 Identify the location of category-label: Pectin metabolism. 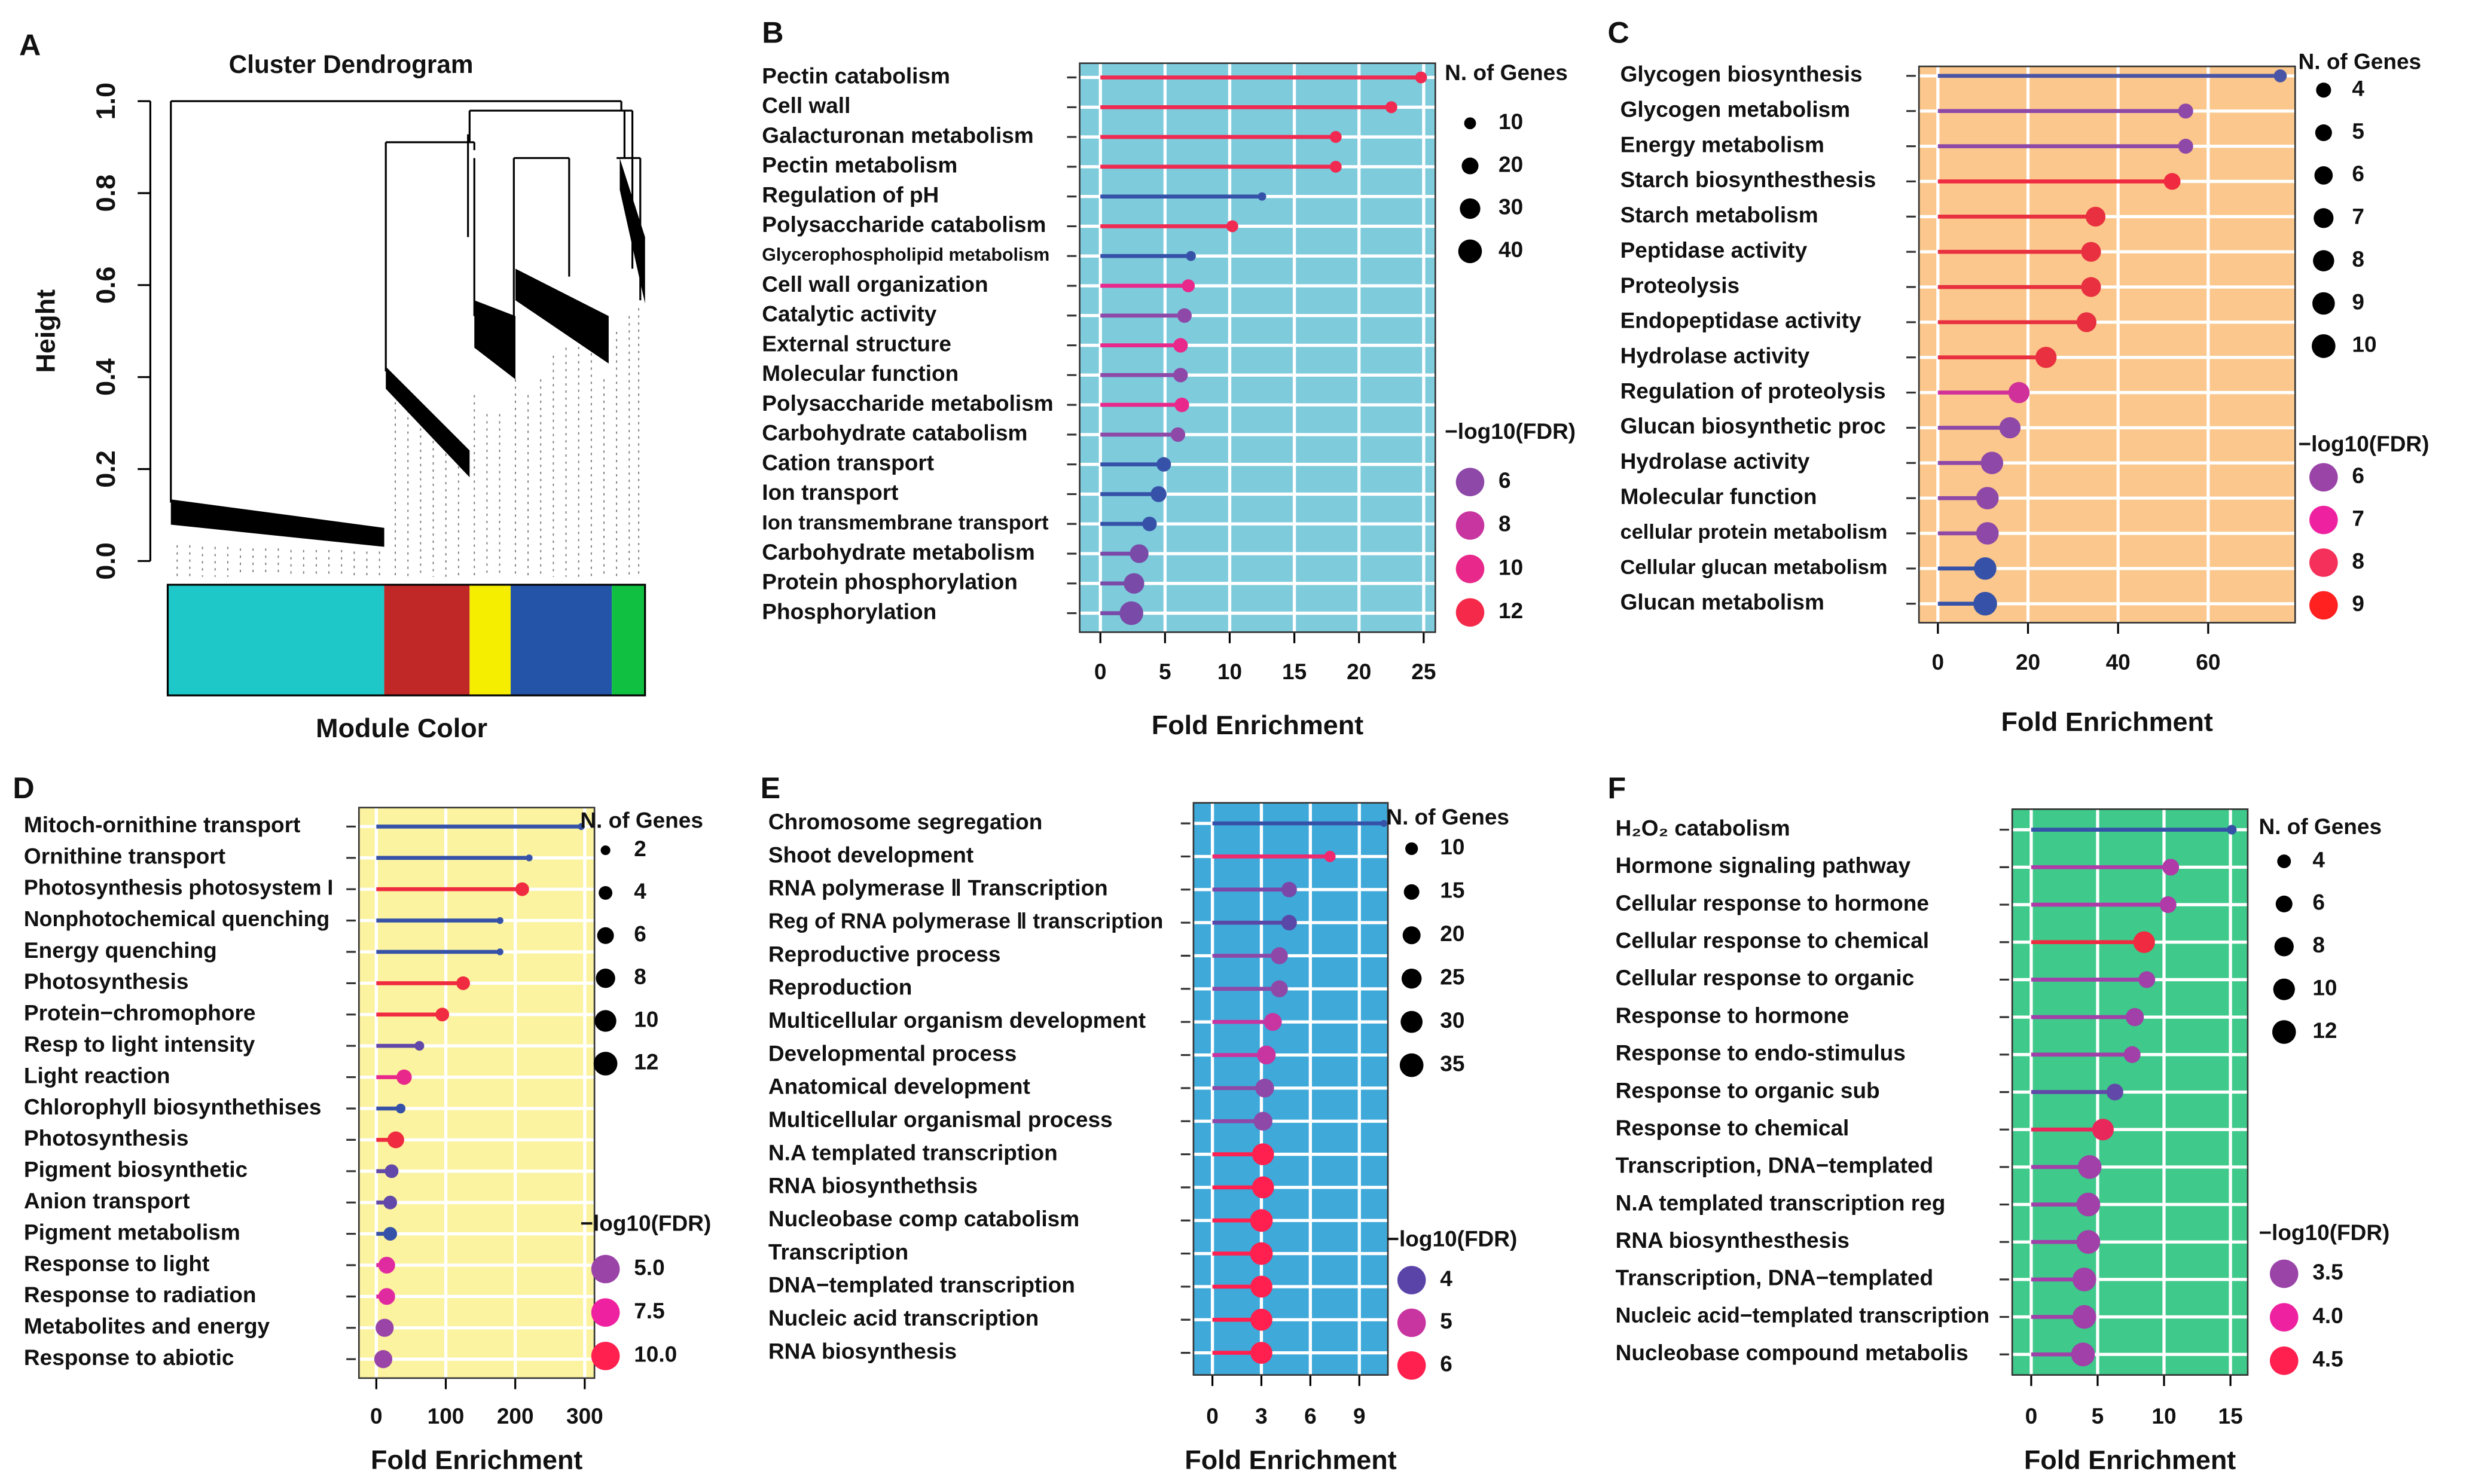
(859, 165).